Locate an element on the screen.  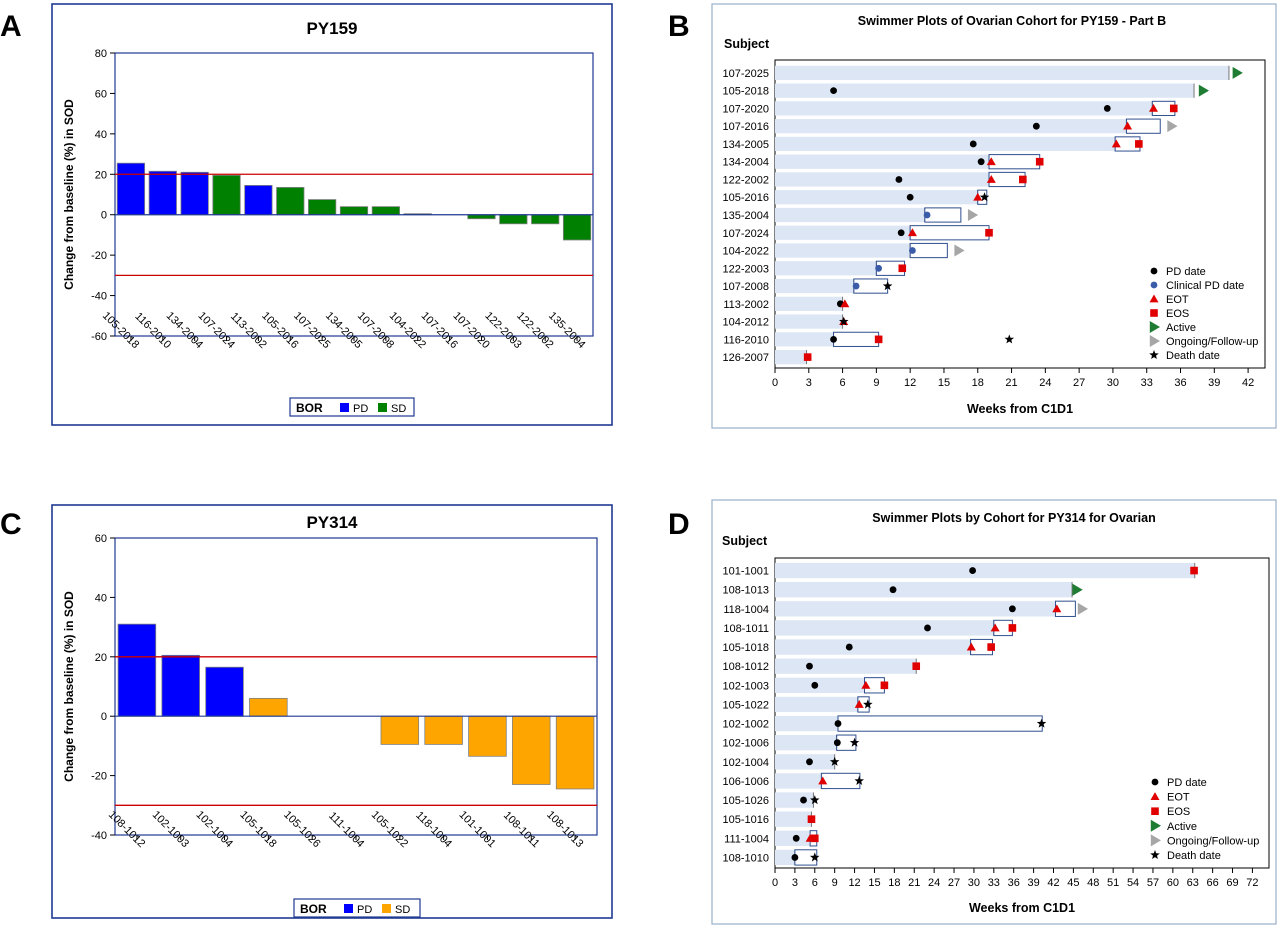
panel-letter-c: C is located at coordinates (11, 524).